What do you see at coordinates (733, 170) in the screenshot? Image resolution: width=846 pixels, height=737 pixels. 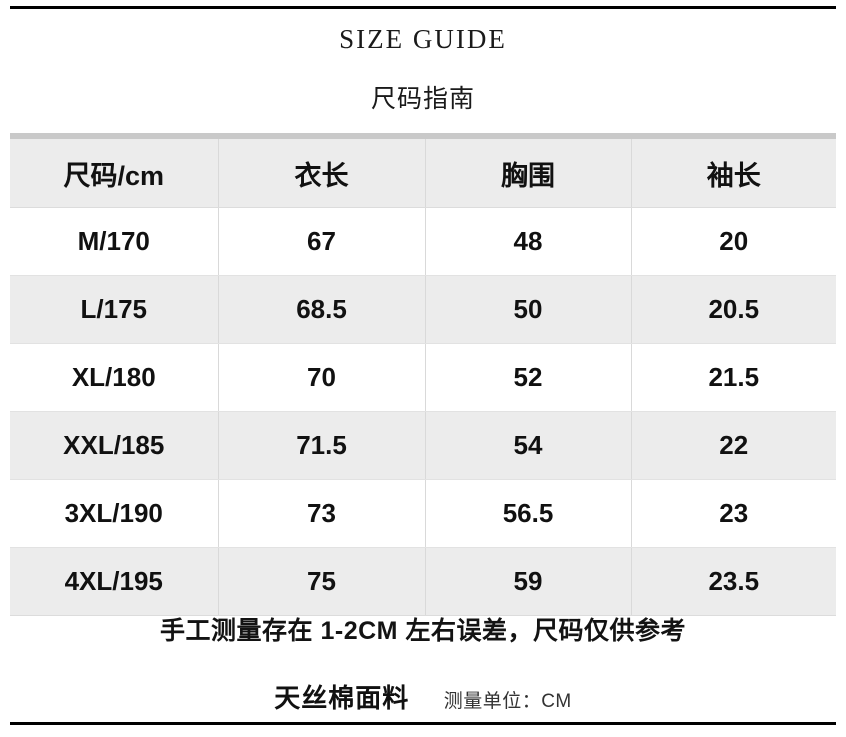 I see `column-header-sleeve: 袖长` at bounding box center [733, 170].